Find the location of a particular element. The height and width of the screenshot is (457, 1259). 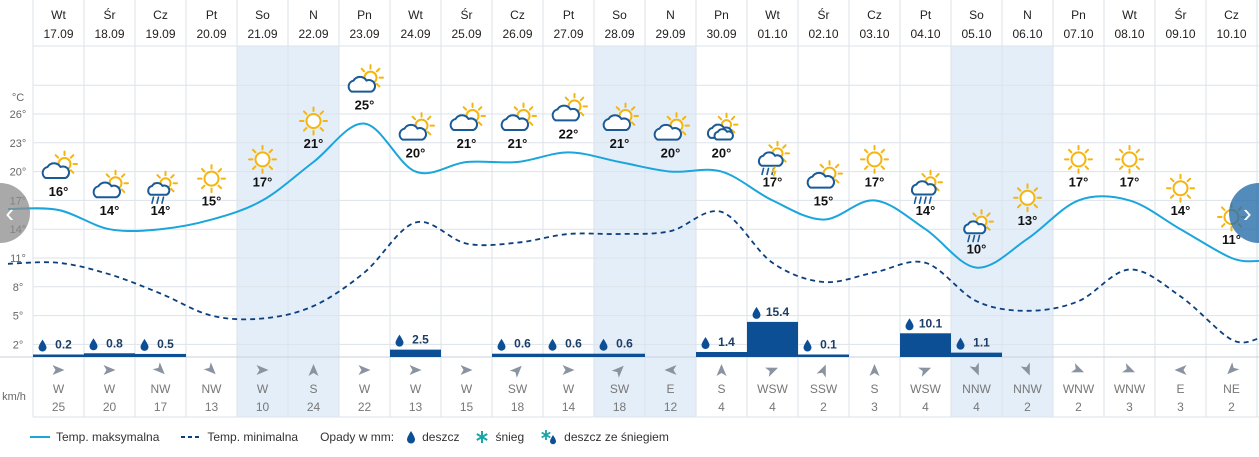

legend-min: Temp. minimalna is located at coordinates (239, 437).